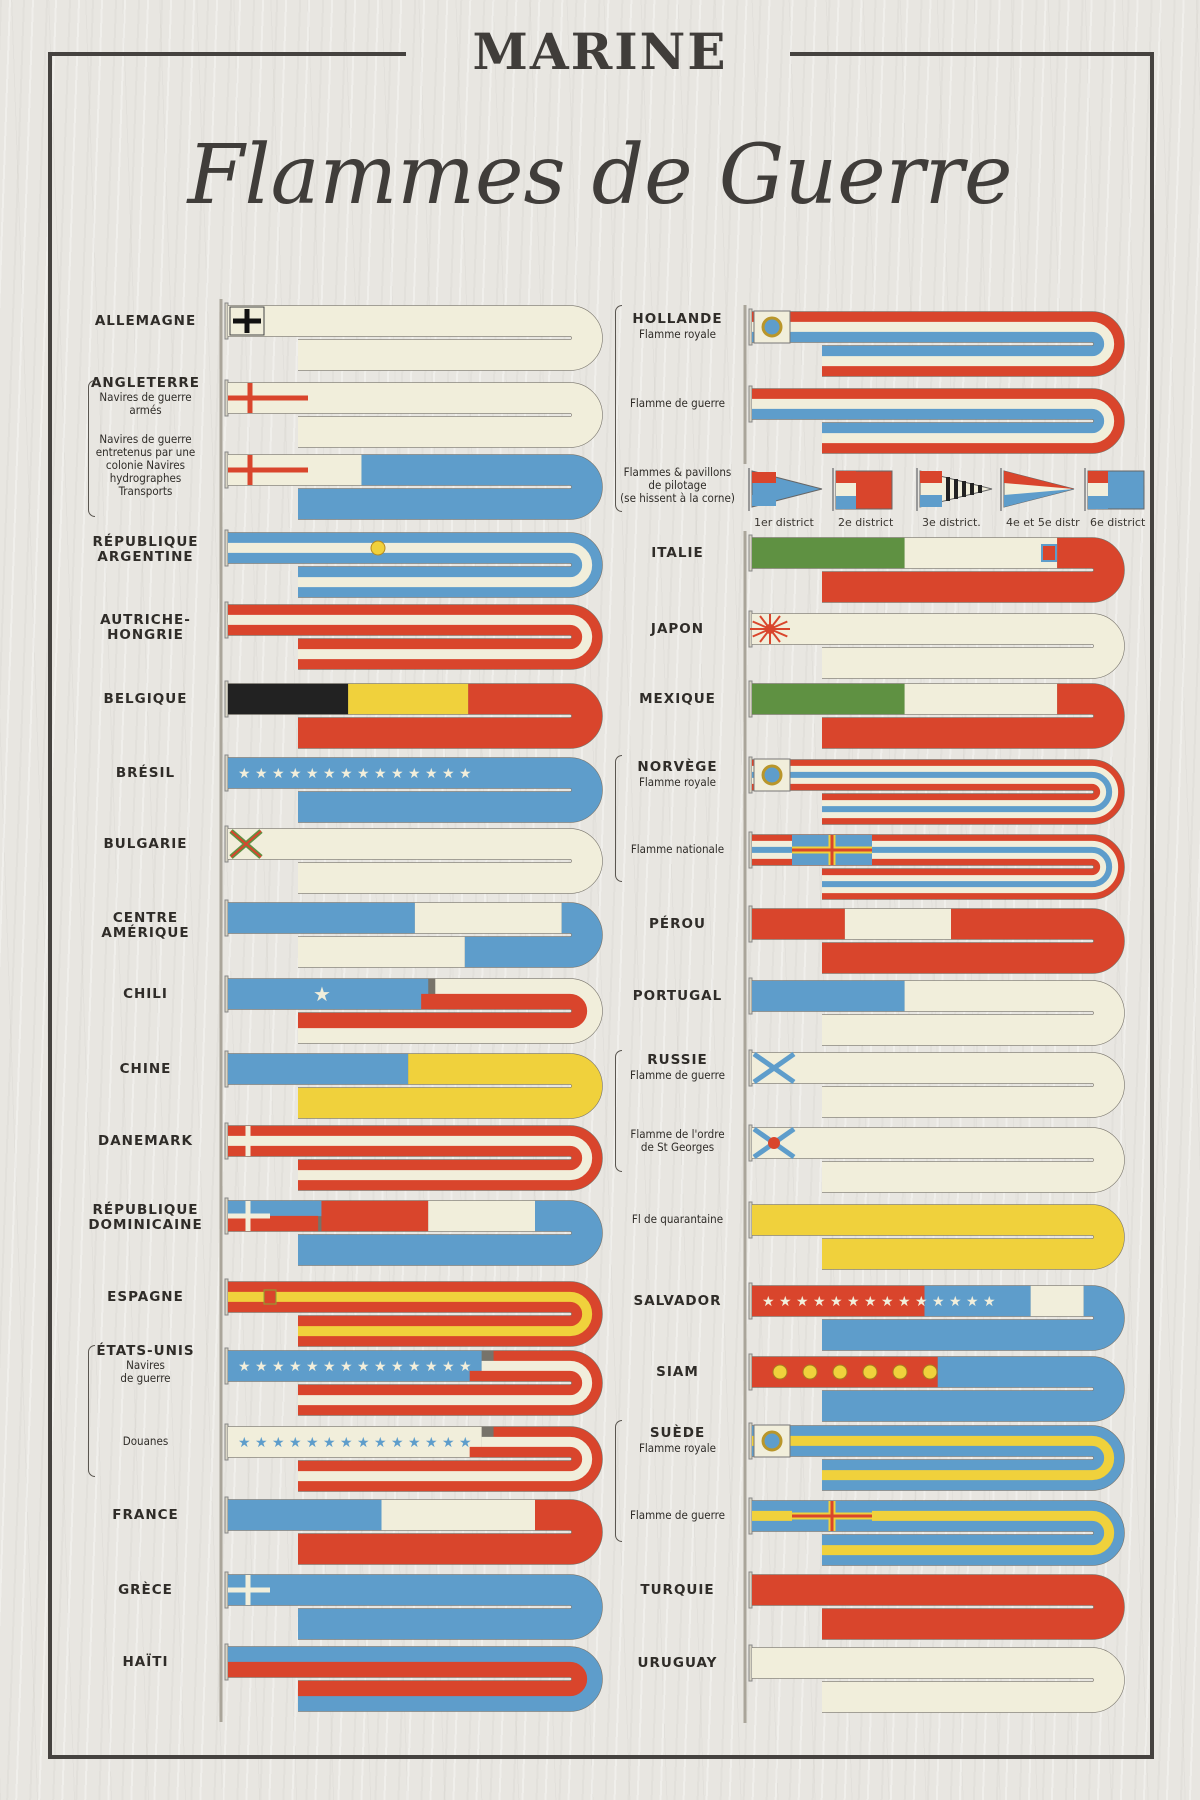 The height and width of the screenshot is (1800, 1200). I want to click on union-cross-icon, so click(832, 1516).